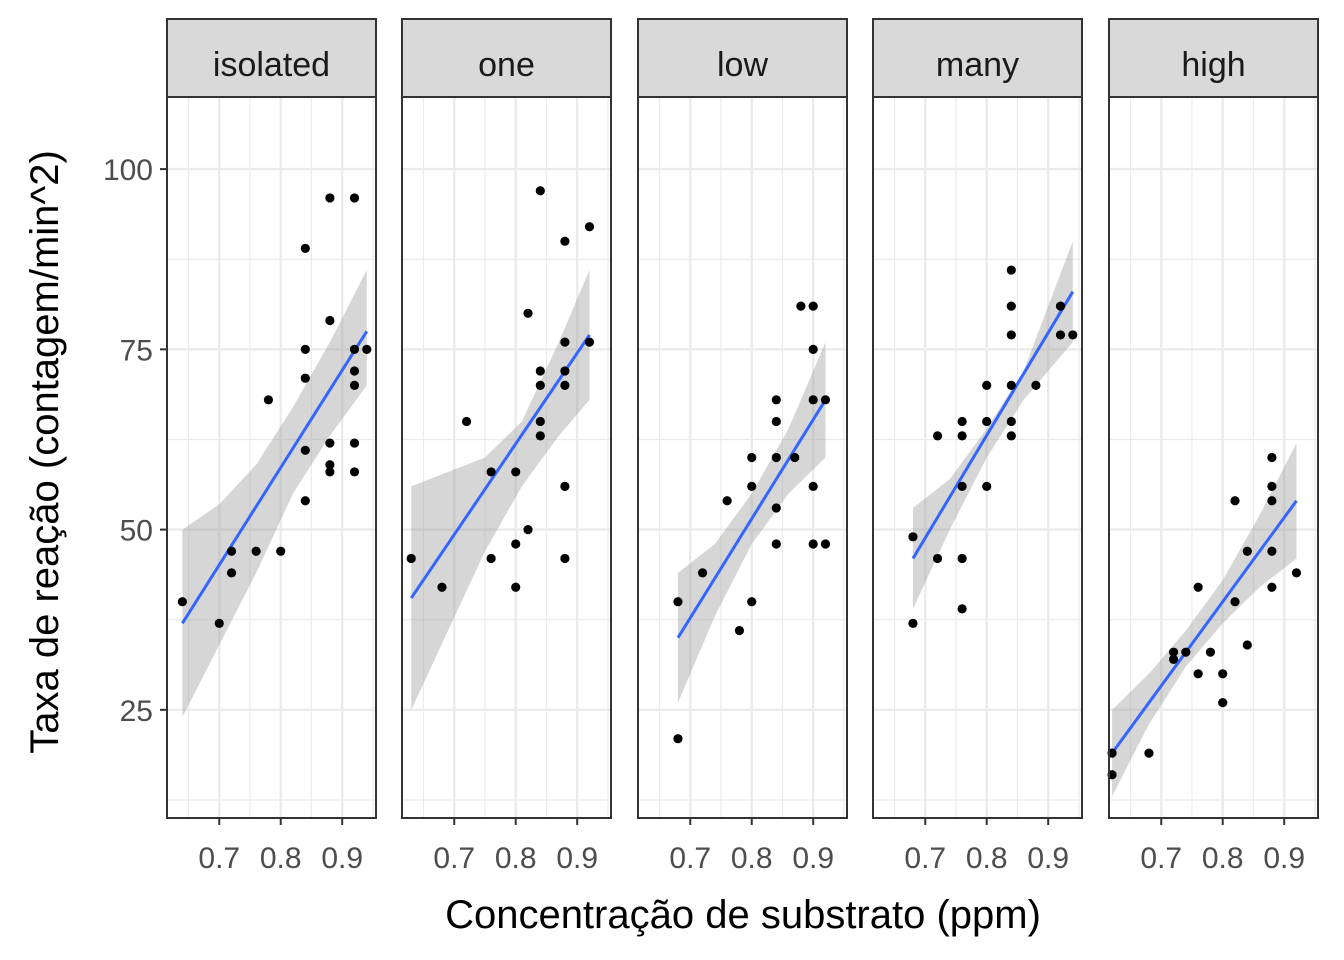 This screenshot has width=1344, height=960. I want to click on facet-strip-label: one, so click(506, 65).